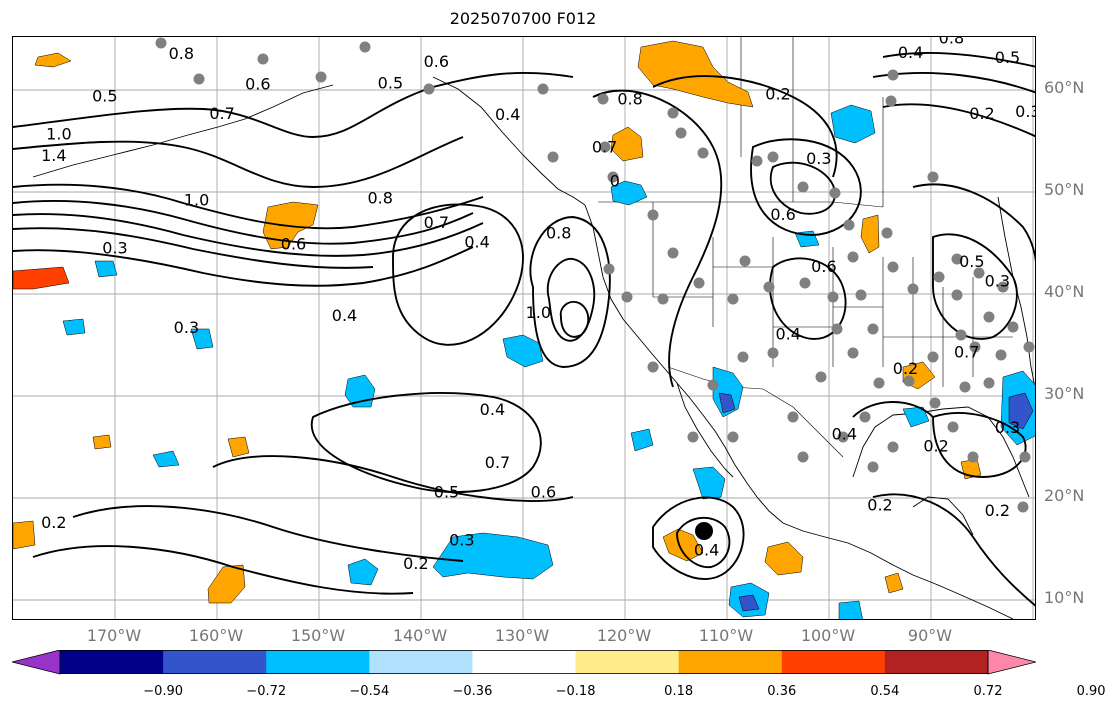 This screenshot has width=1105, height=712. Describe the element at coordinates (216, 635) in the screenshot. I see `longitude-label: 160°W` at that location.